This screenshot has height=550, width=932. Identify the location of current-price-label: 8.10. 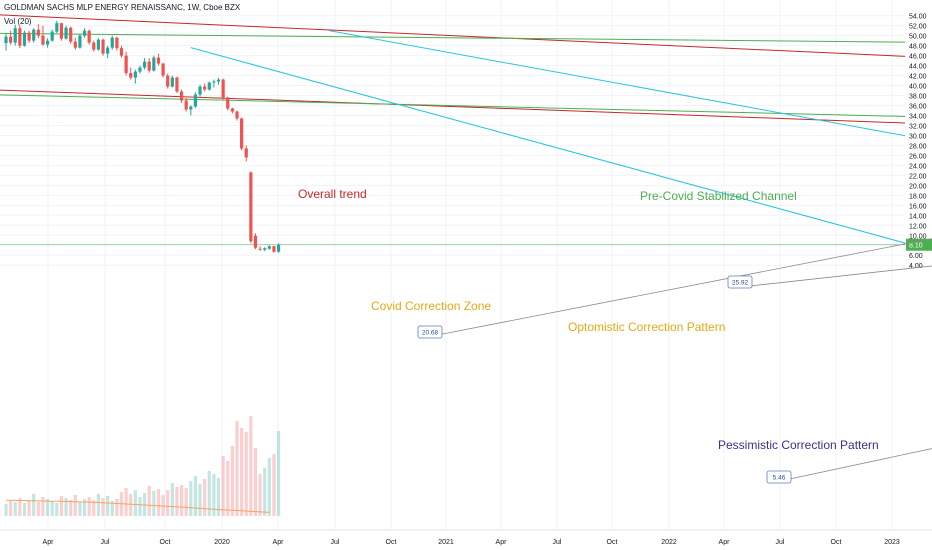
(916, 246).